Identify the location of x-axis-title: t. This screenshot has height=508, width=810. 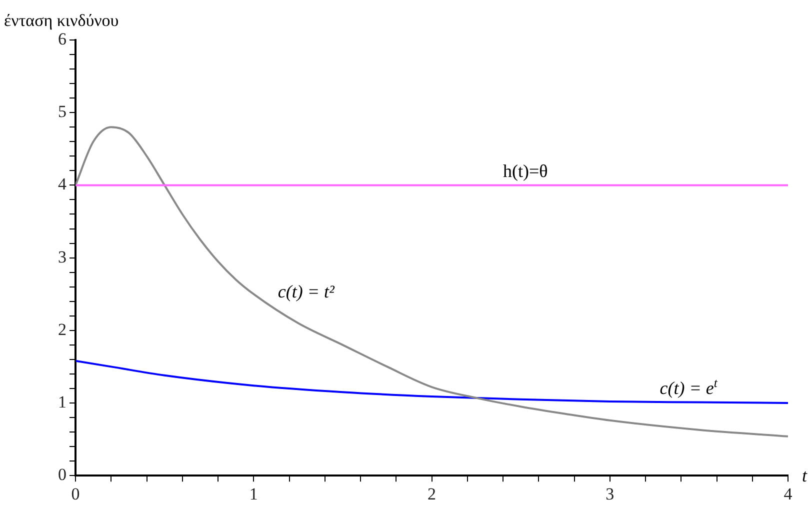
(805, 476).